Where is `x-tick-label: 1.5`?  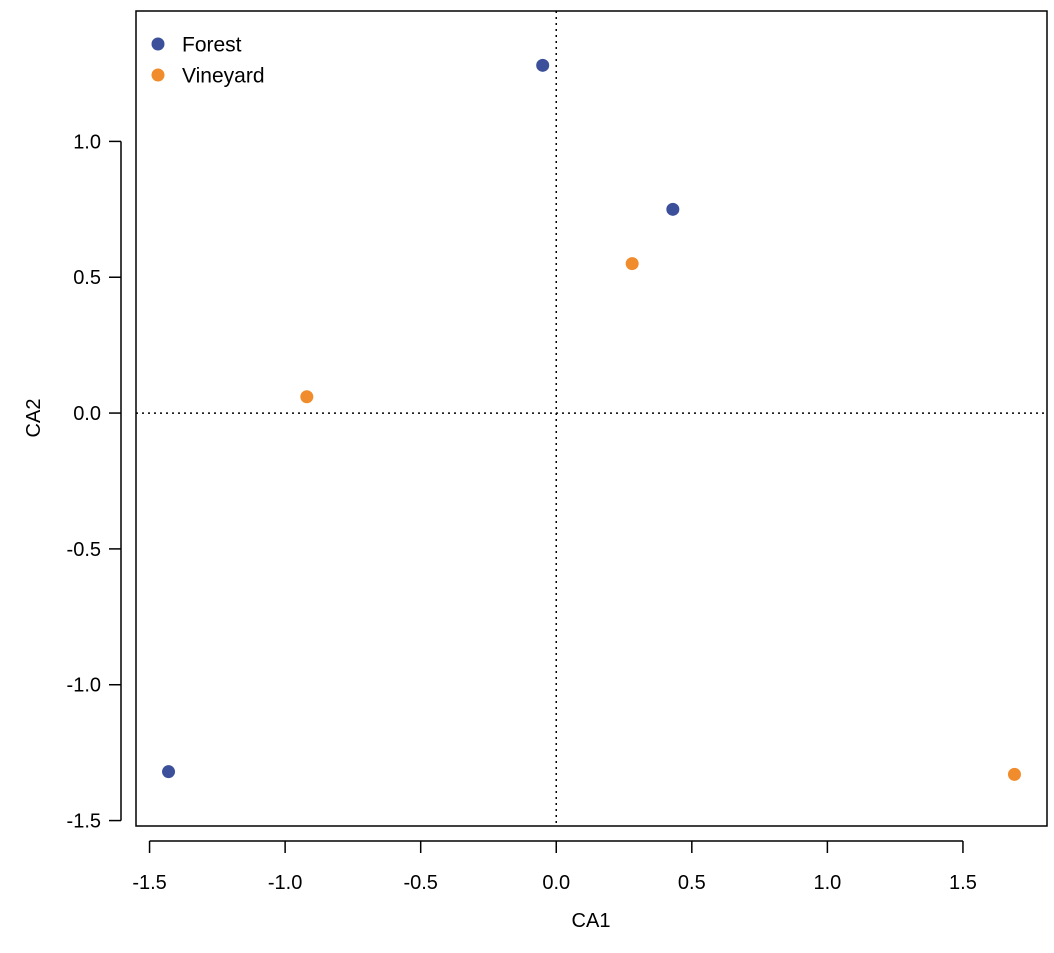 x-tick-label: 1.5 is located at coordinates (963, 883).